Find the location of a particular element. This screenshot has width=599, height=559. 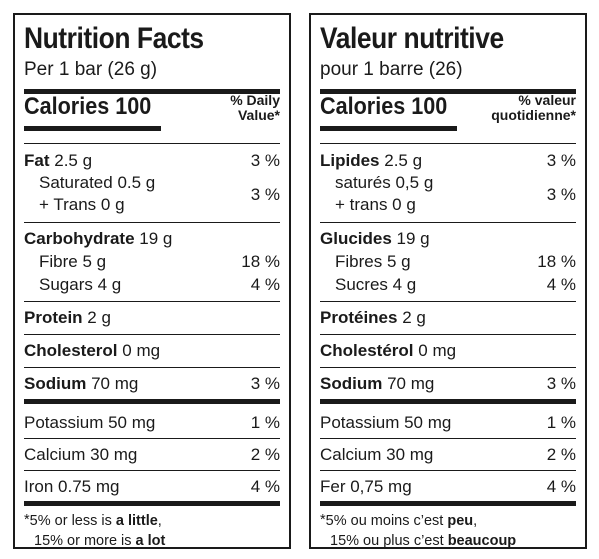

dv-header-line1: % valeur is located at coordinates (547, 100).